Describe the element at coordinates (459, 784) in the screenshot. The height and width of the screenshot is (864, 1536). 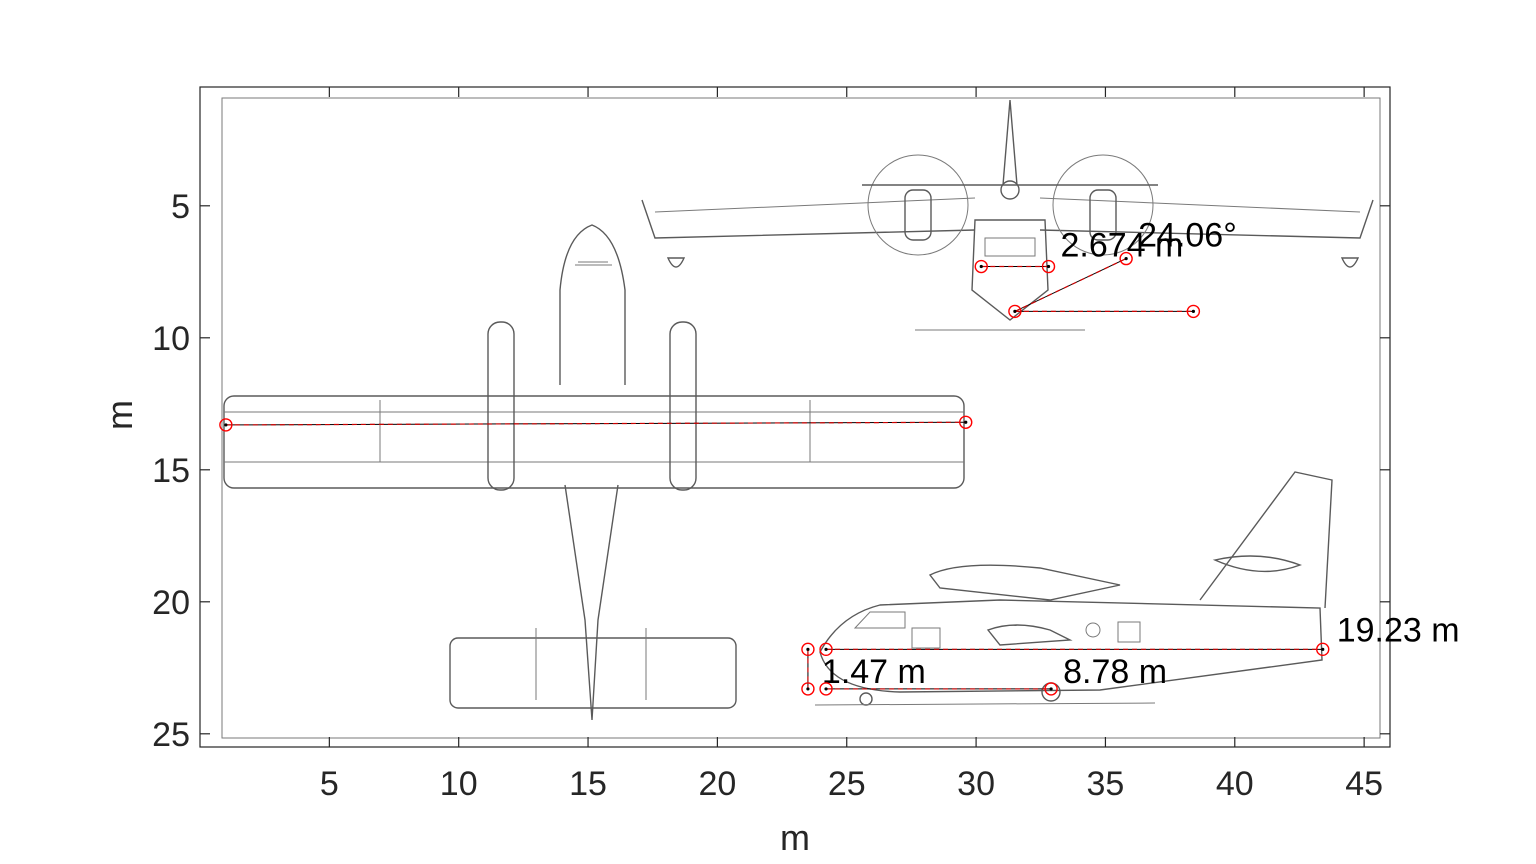
I see `x-tick-label: 10` at that location.